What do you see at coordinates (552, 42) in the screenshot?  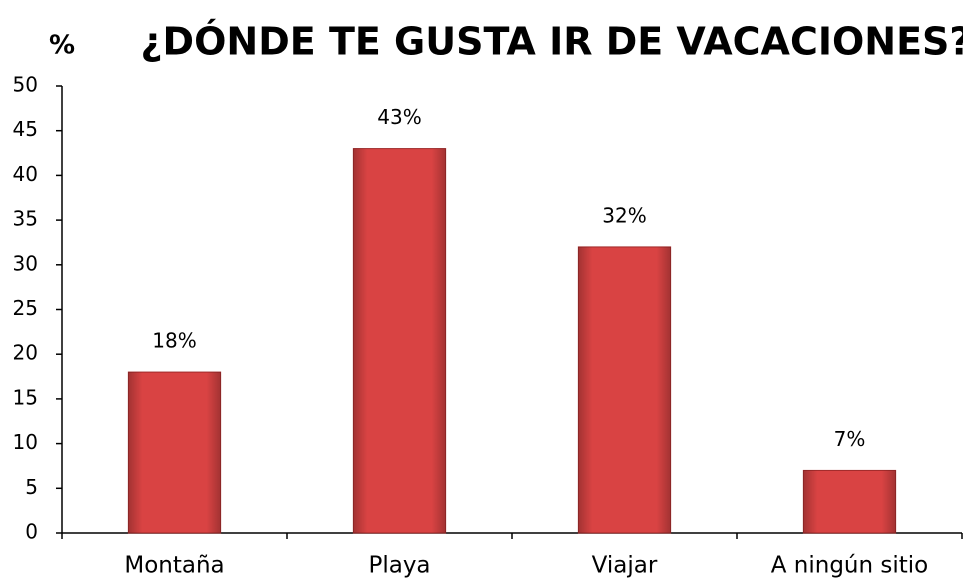 I see `chart-title: ¿DÓNDE TE GUSTA IR DE VACACIONES?` at bounding box center [552, 42].